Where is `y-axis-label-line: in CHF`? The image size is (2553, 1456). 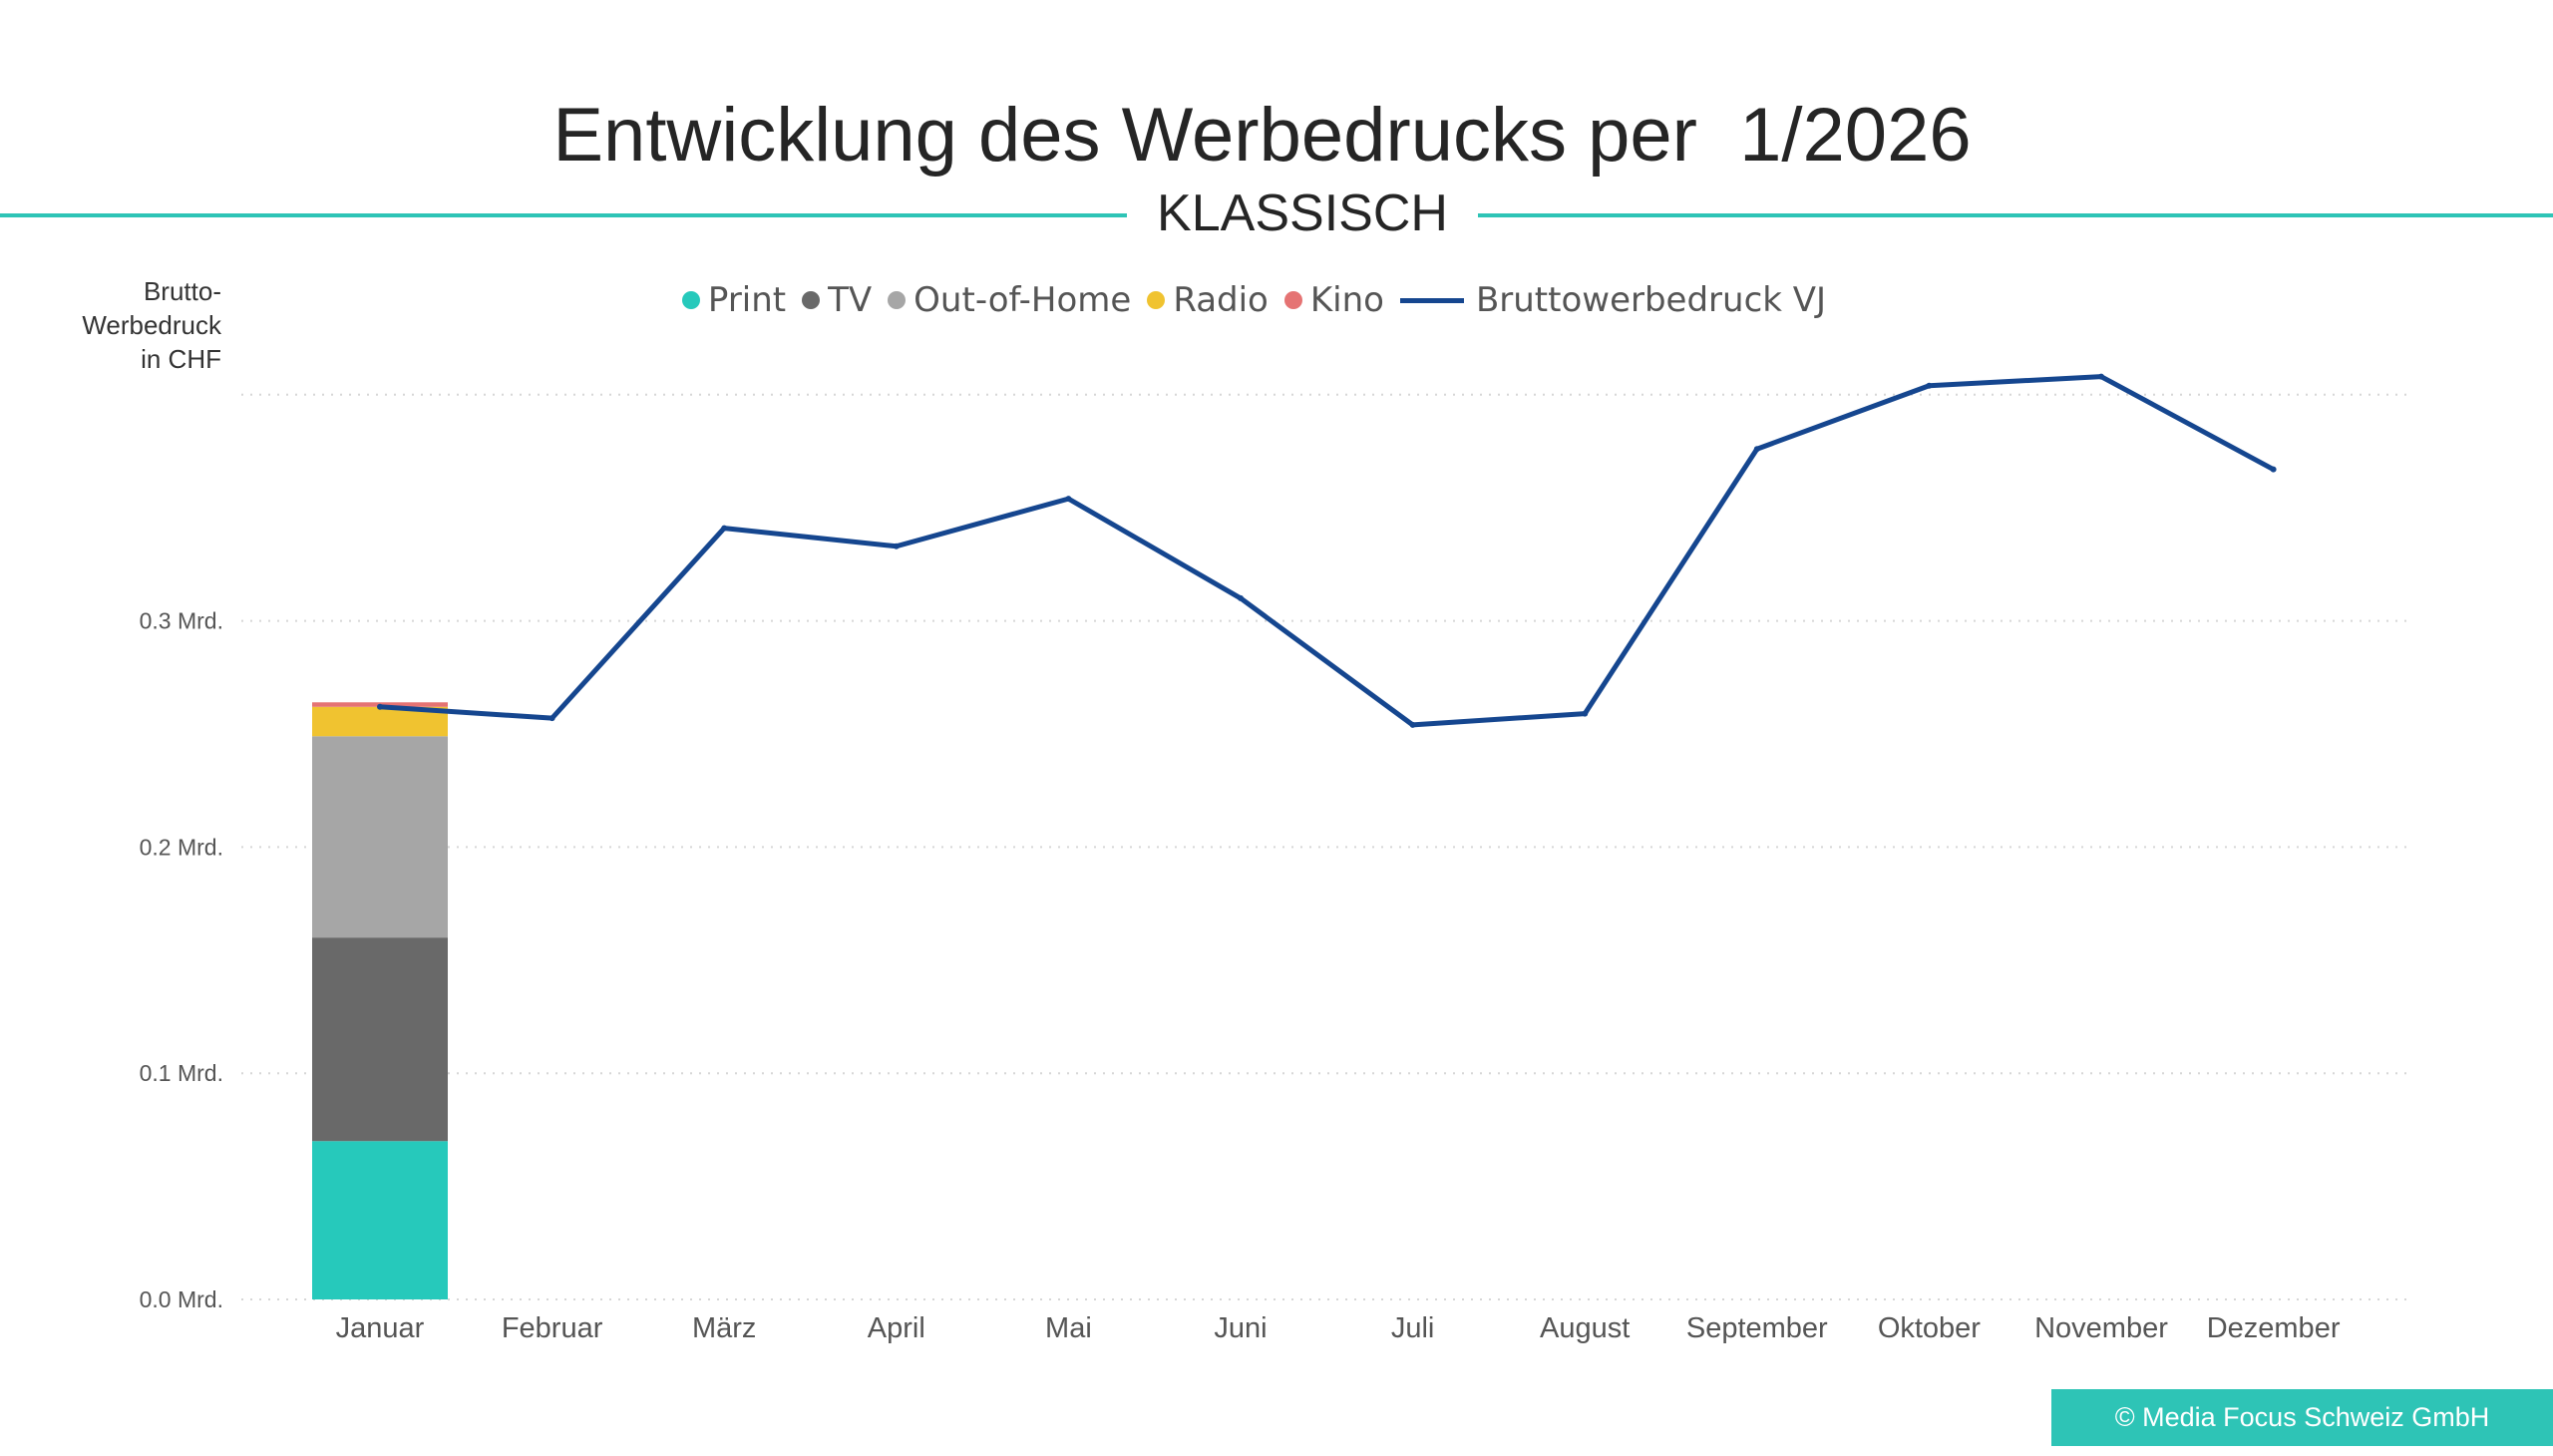 y-axis-label-line: in CHF is located at coordinates (181, 359).